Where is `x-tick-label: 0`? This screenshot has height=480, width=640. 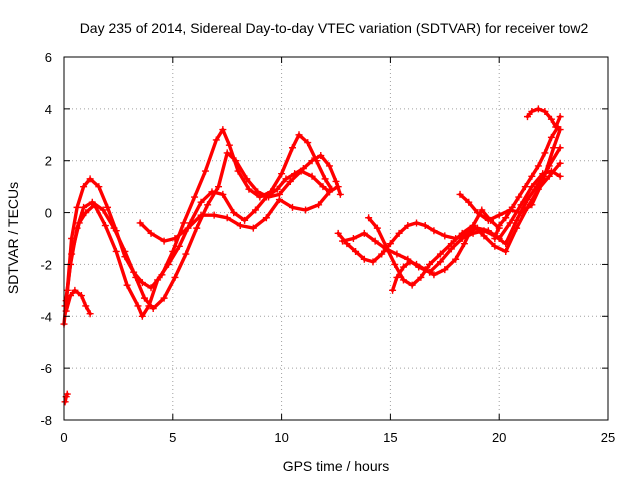
x-tick-label: 0 is located at coordinates (63, 437).